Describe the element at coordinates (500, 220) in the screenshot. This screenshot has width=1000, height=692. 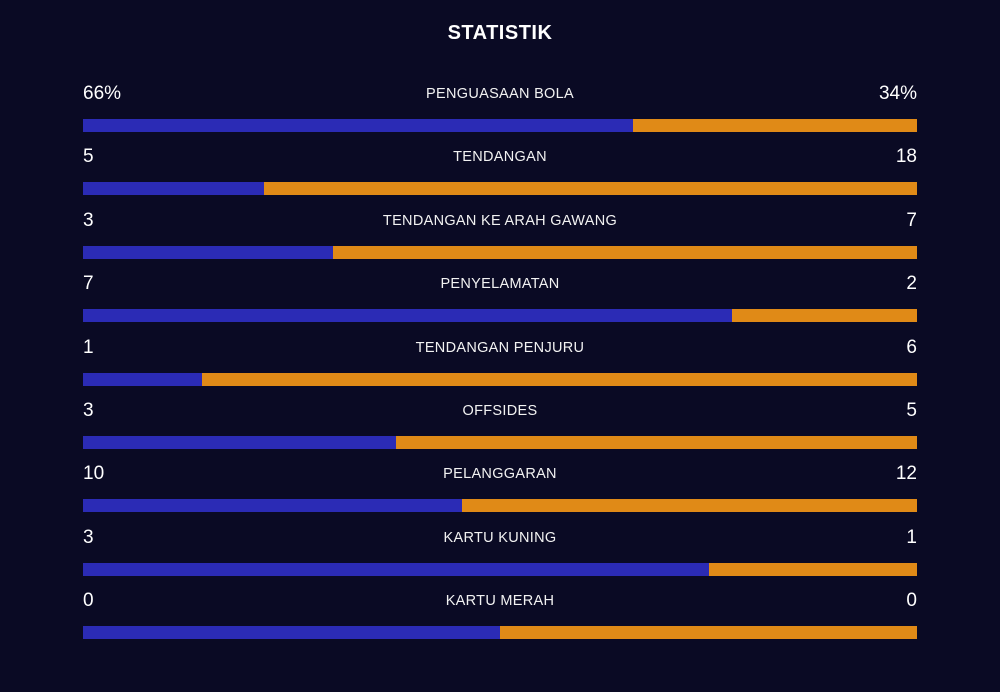
I see `stat-label: TENDANGAN KE ARAH GAWANG` at that location.